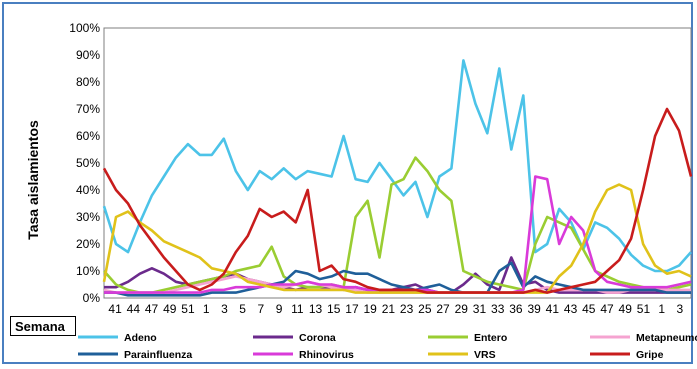  Describe the element at coordinates (88, 271) in the screenshot. I see `y-tick-label: 10%` at that location.